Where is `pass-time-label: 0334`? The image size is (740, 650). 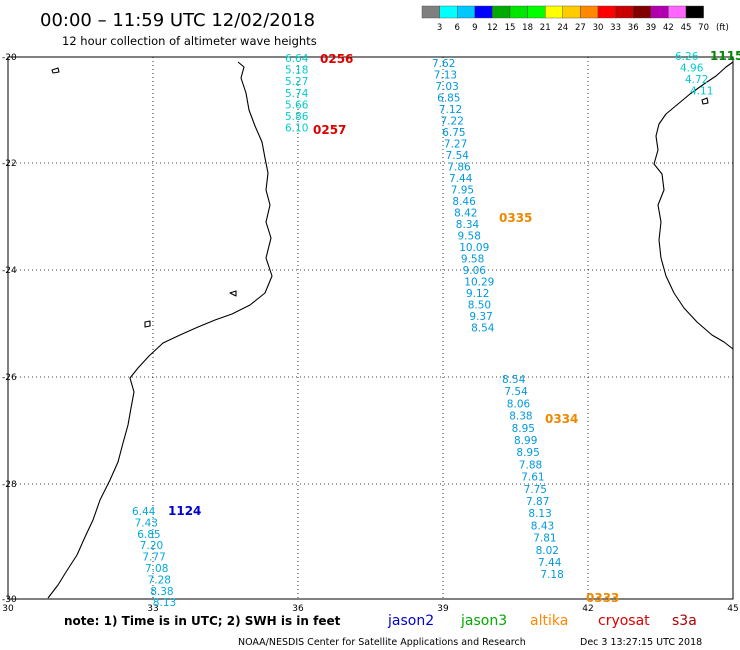
pass-time-label: 0334 is located at coordinates (561, 419).